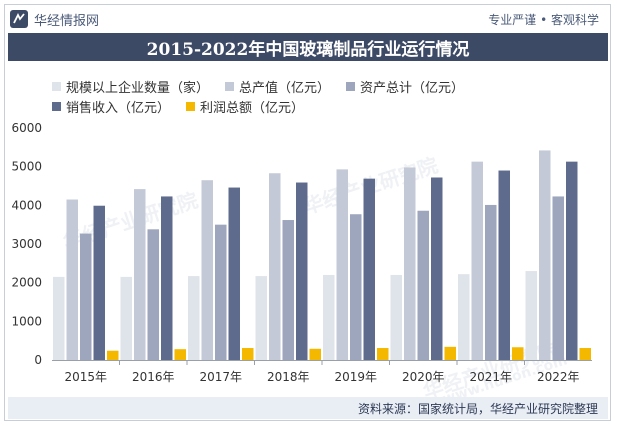 The height and width of the screenshot is (427, 617). Describe the element at coordinates (308, 408) in the screenshot. I see `source-footer: 资料来源：国家统计局，华经产业研究院整理` at that location.